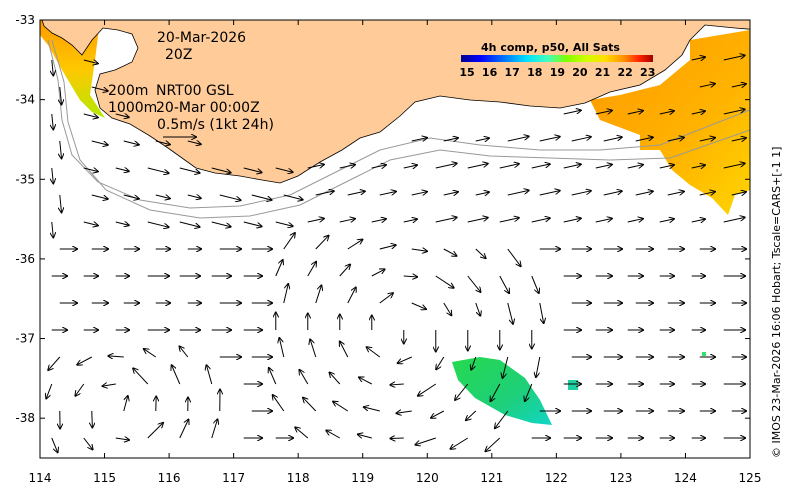 The width and height of the screenshot is (791, 492). Describe the element at coordinates (298, 478) in the screenshot. I see `x-tick-label: 118` at that location.